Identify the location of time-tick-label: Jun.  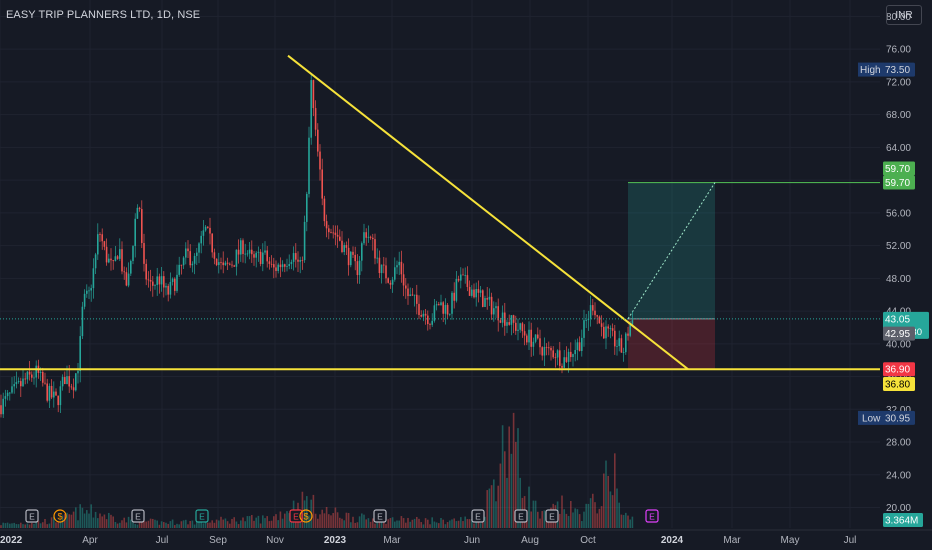
(472, 540).